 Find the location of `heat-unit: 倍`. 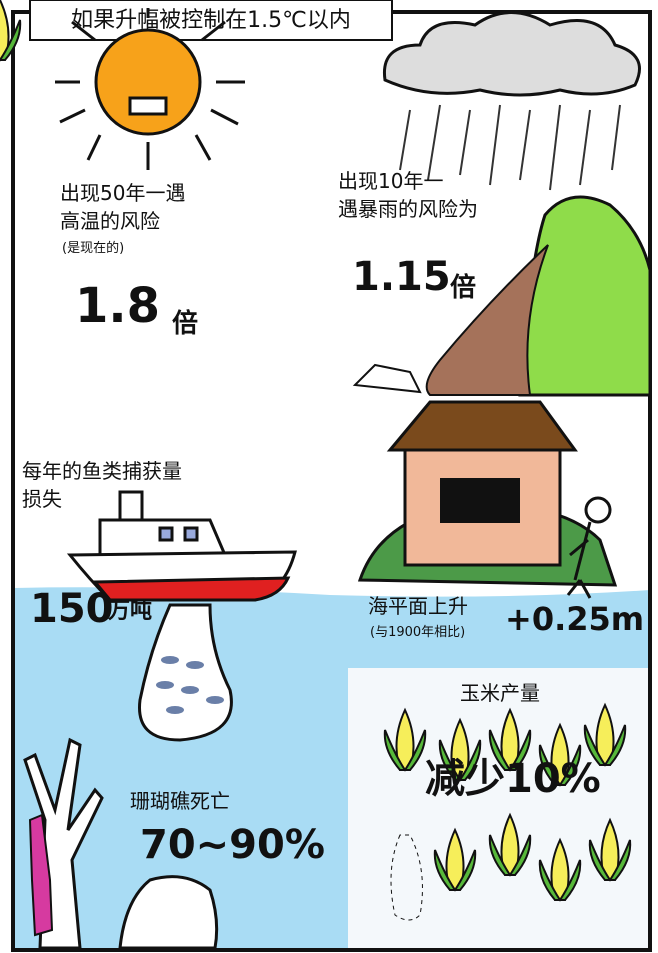

heat-unit: 倍 is located at coordinates (185, 323).